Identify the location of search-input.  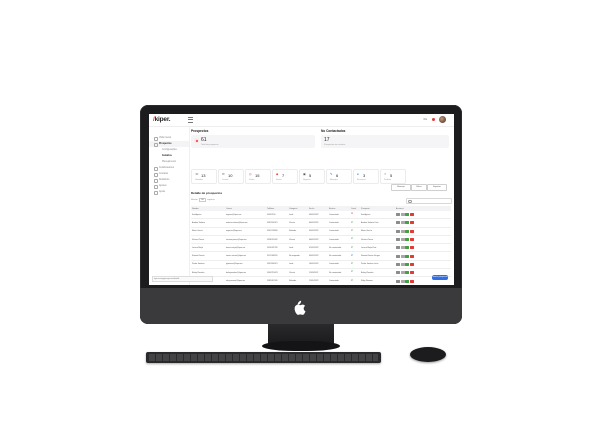
(429, 201).